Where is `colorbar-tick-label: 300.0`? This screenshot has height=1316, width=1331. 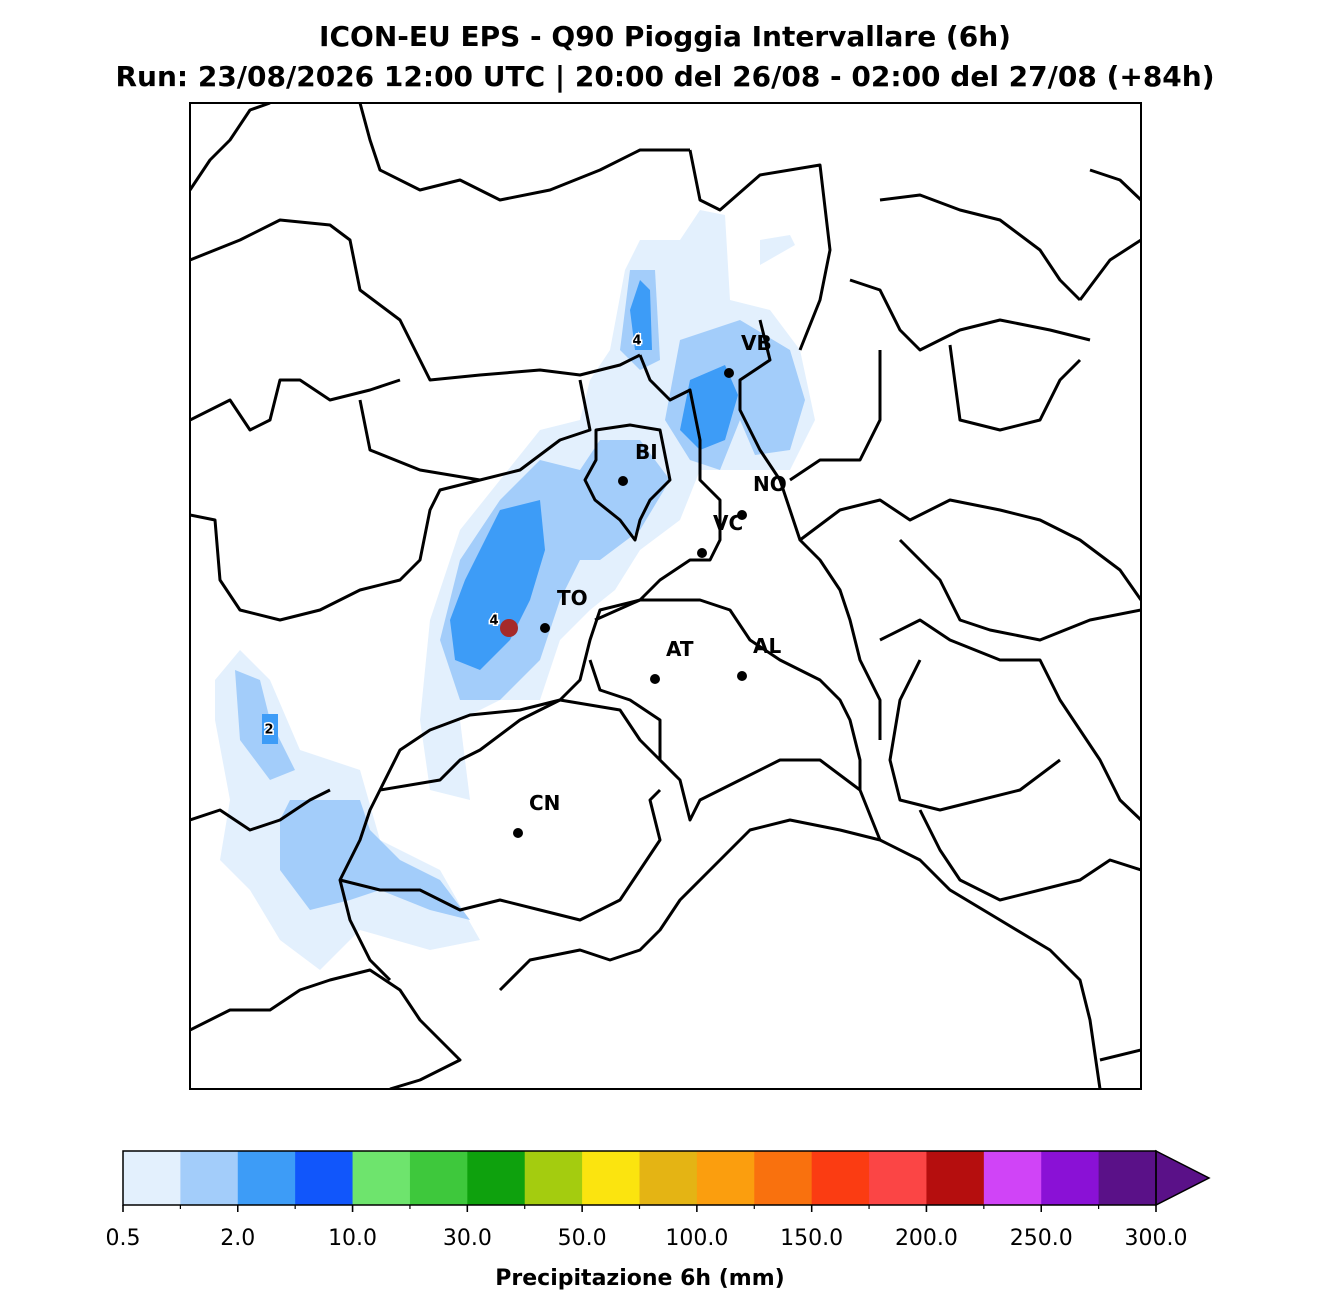 colorbar-tick-label: 300.0 is located at coordinates (1156, 1238).